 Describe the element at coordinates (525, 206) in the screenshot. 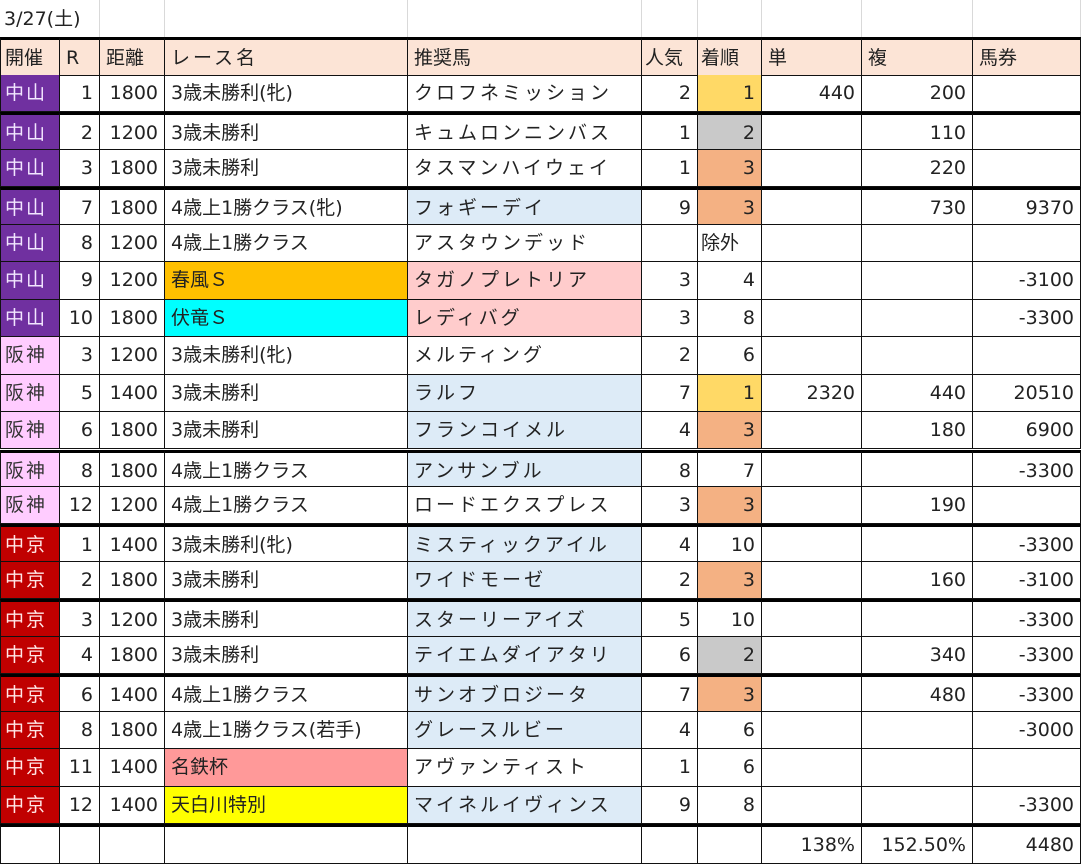

I see `horse-cell: フォギーデイ` at that location.